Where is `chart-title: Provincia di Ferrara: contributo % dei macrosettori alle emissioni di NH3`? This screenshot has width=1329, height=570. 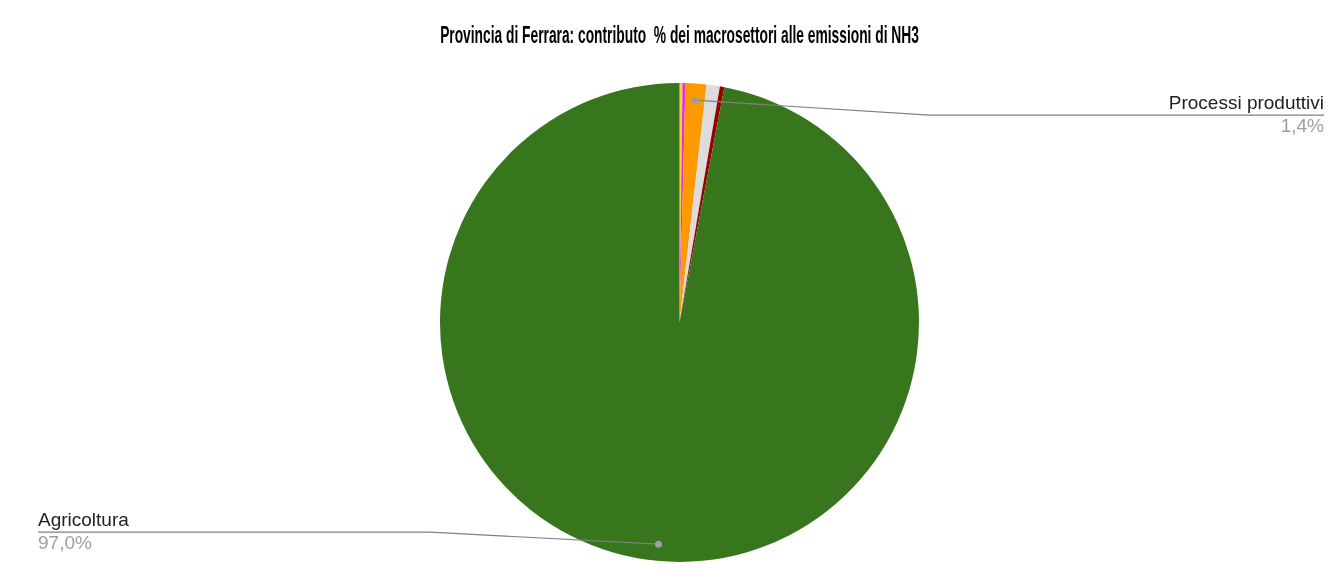
chart-title: Provincia di Ferrara: contributo % dei macrosettori alle emissioni di NH3 is located at coordinates (679, 34).